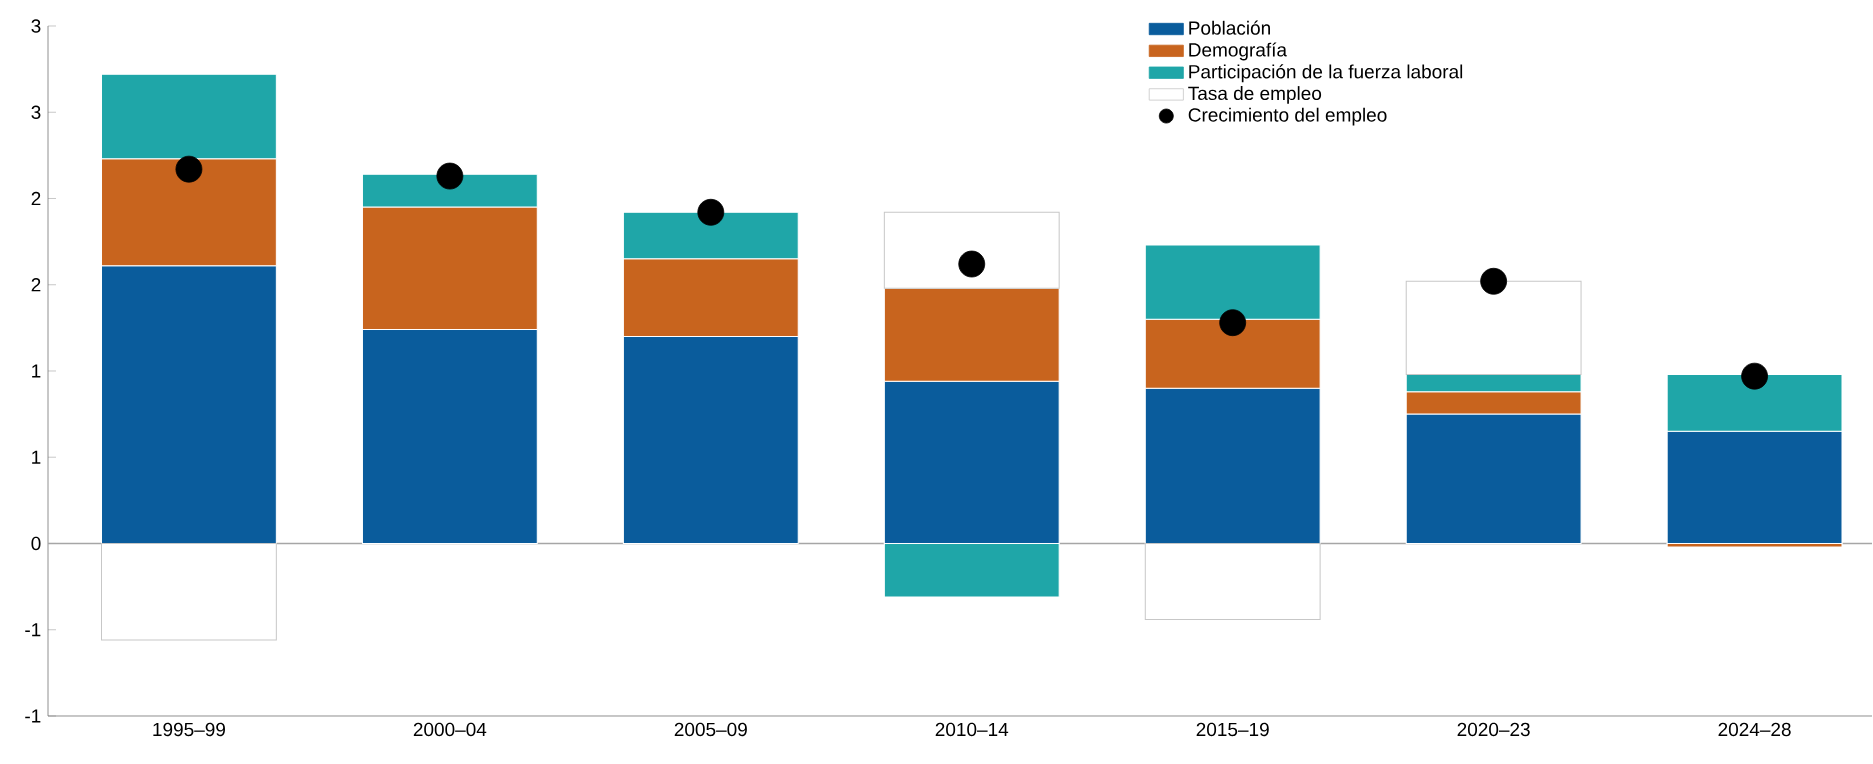 This screenshot has height=764, width=1873. Describe the element at coordinates (1326, 73) in the screenshot. I see `legend-label: Participación de la fuerza laboral` at that location.